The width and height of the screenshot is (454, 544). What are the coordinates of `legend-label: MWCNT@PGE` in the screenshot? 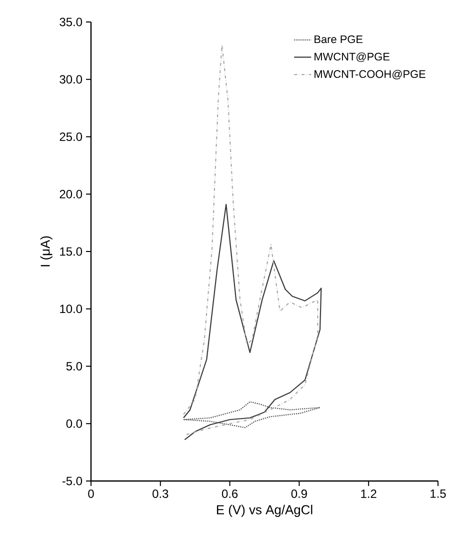 It's located at (352, 57).